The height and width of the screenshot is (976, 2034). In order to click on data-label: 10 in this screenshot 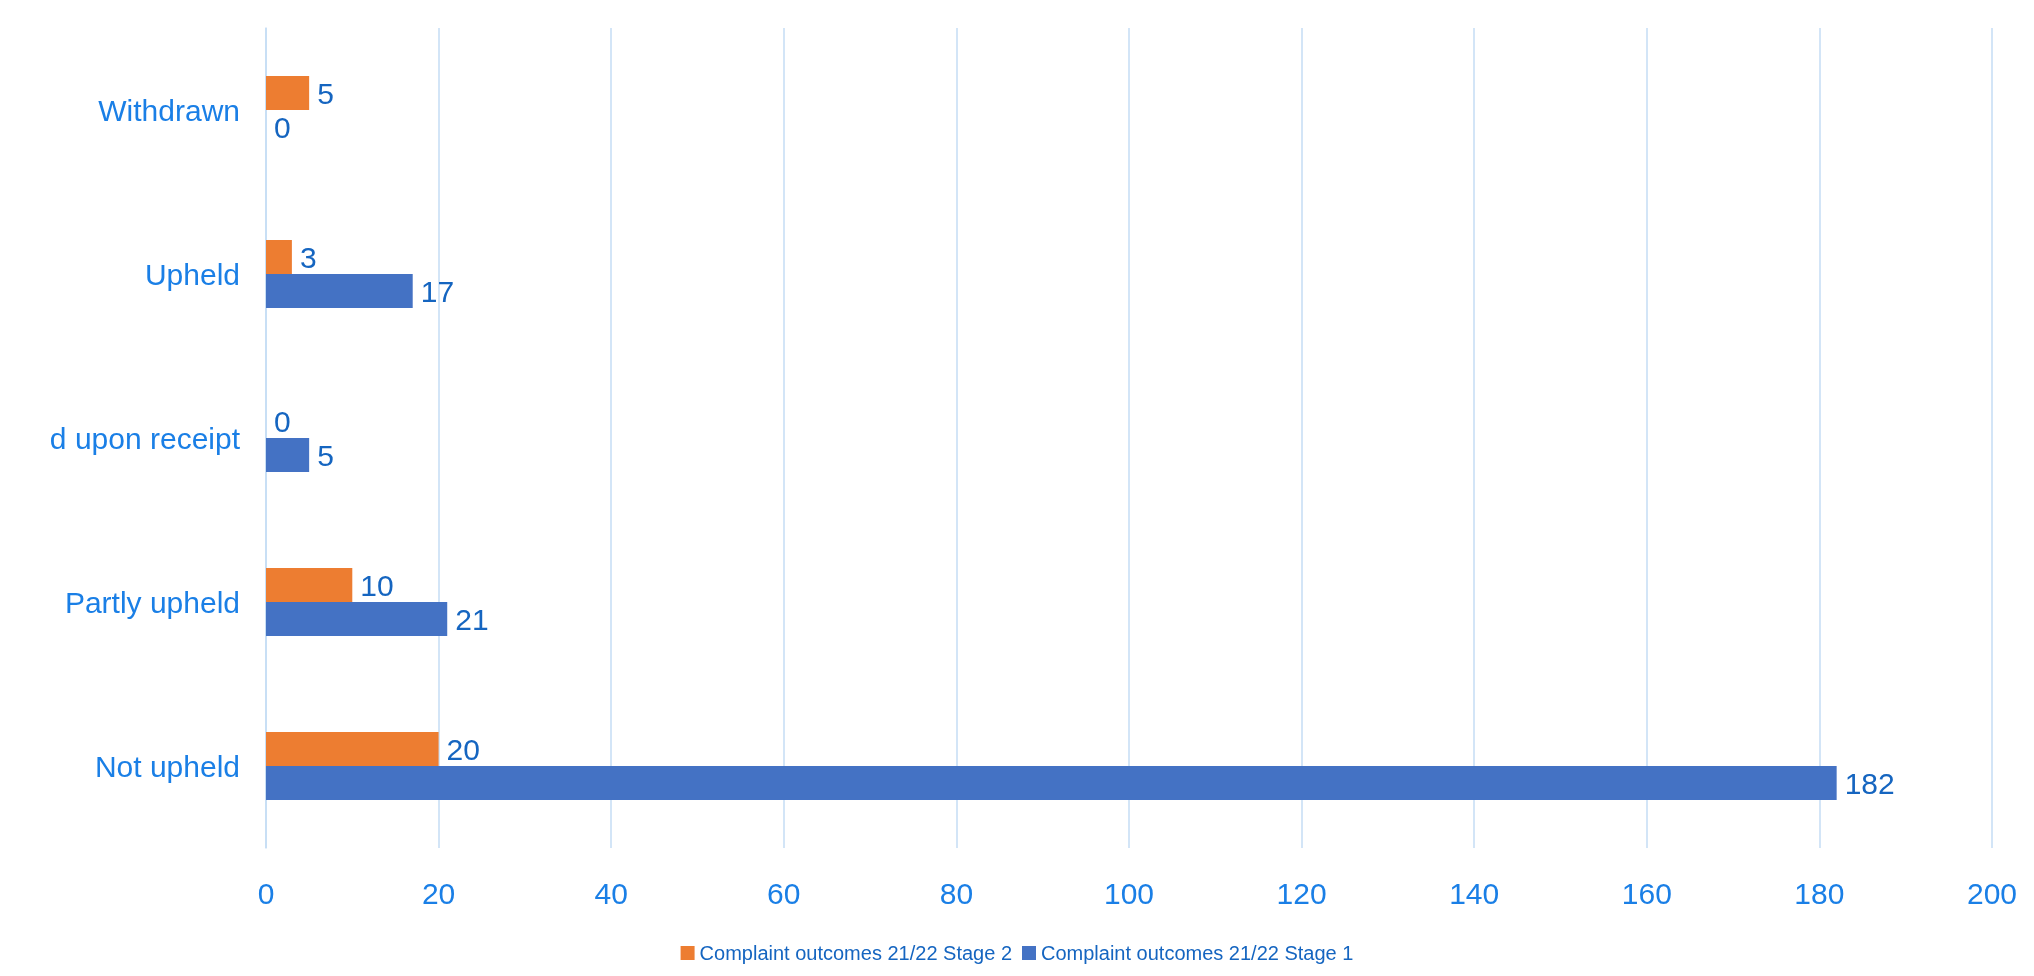, I will do `click(377, 585)`.